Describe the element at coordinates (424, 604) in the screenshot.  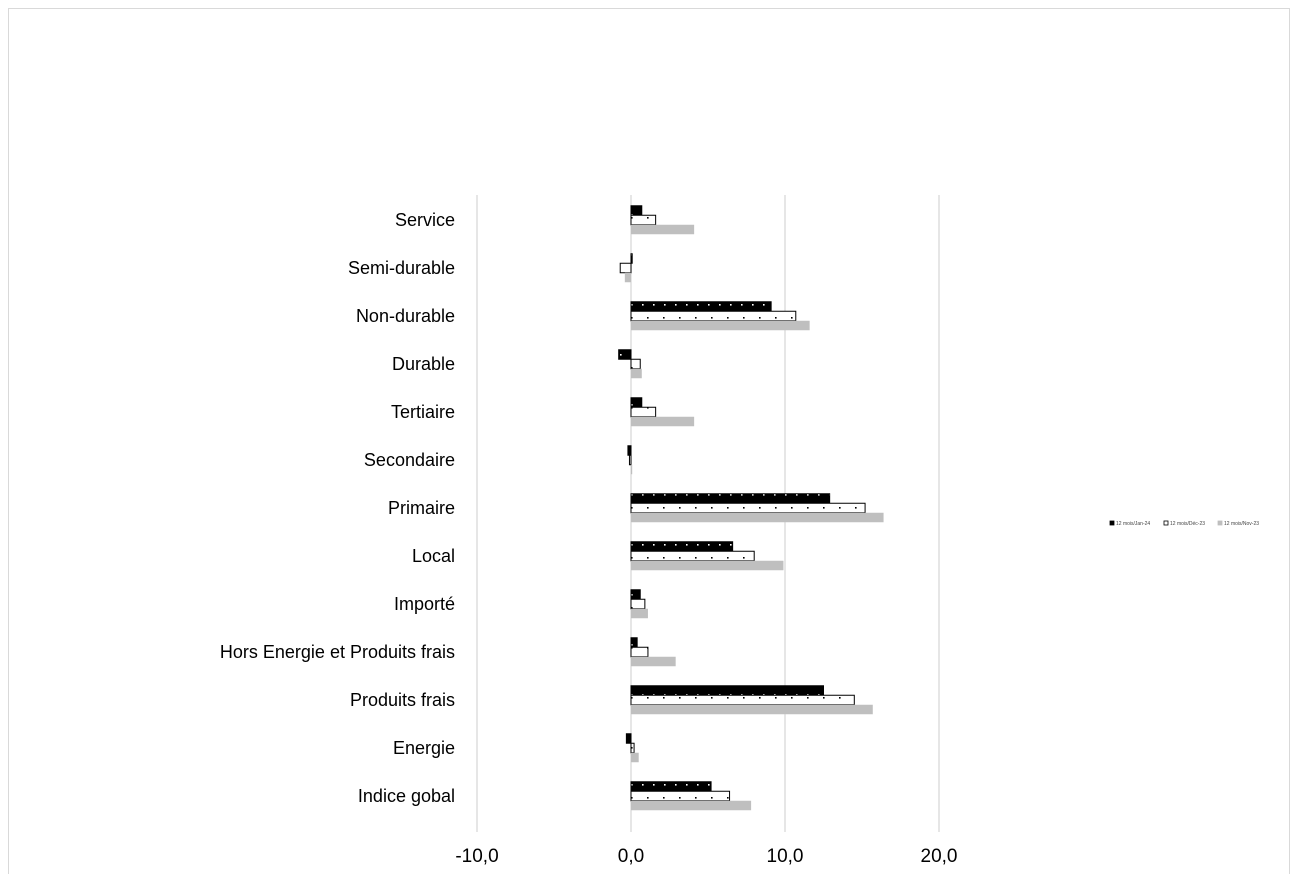
I see `category-label-importe: Importé` at that location.